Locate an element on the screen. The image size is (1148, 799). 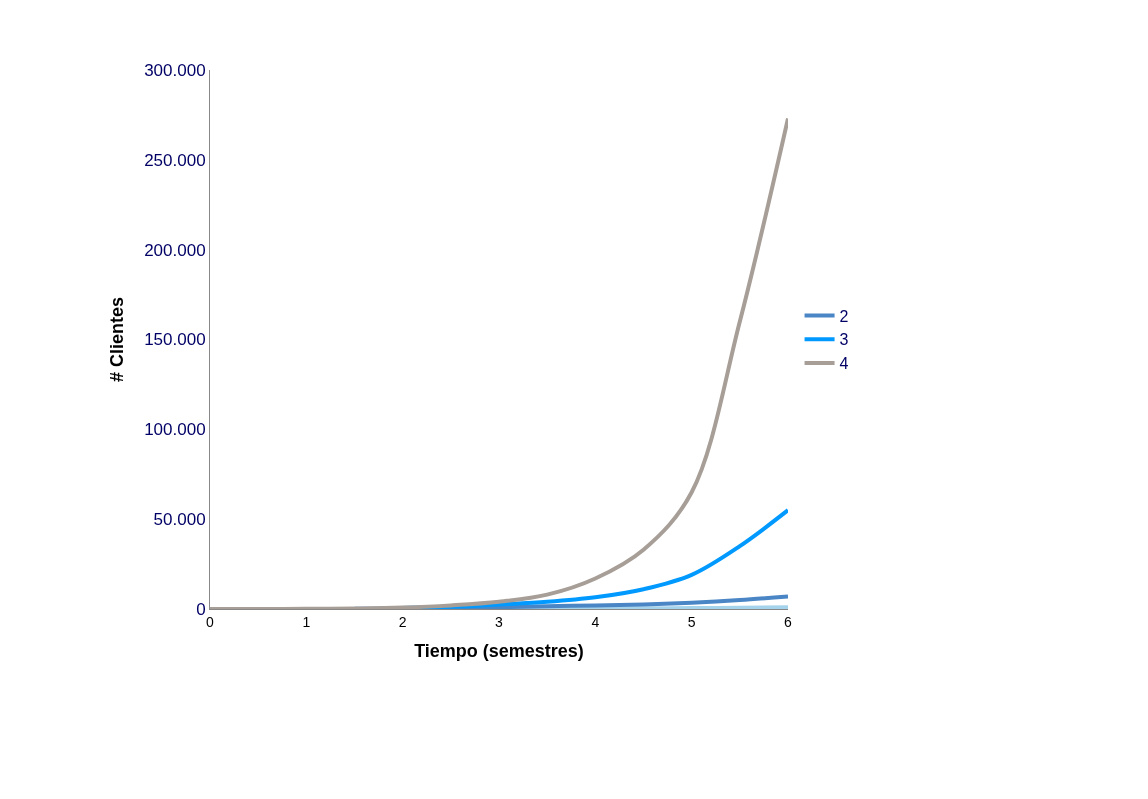
y-tick-label: 100.000 is located at coordinates (175, 430).